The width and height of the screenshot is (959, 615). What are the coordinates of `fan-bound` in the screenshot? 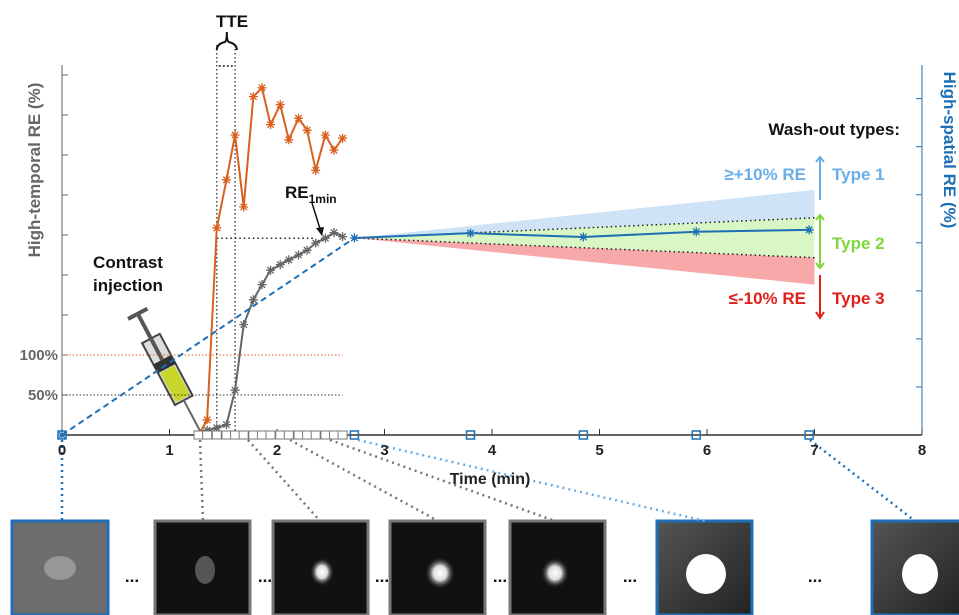 It's located at (584, 248).